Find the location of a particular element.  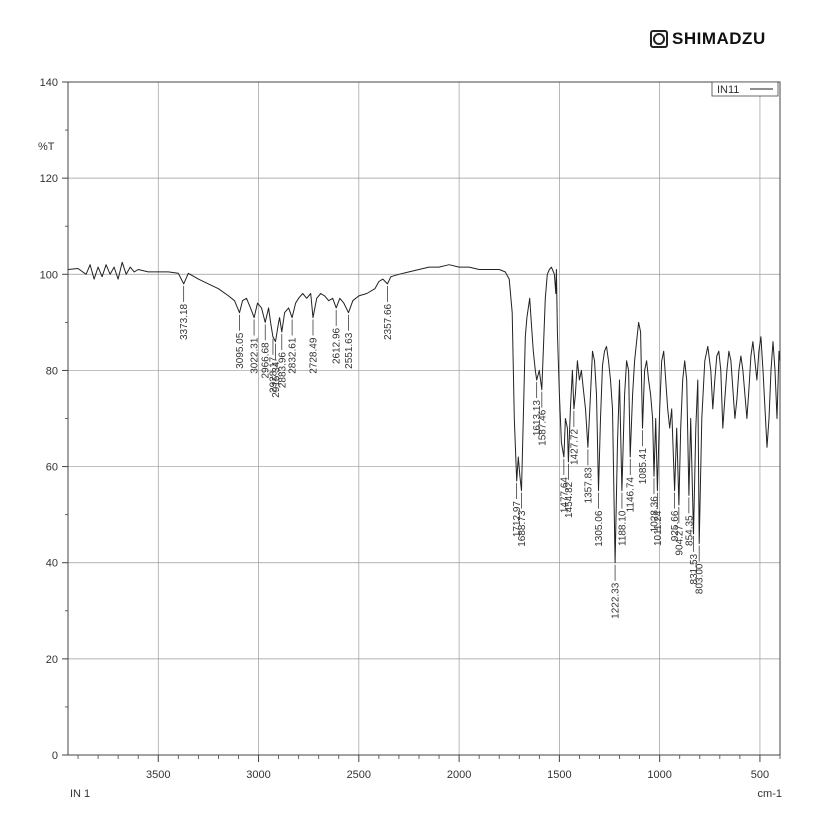

peak-marker: 1427.72 is located at coordinates (574, 437).